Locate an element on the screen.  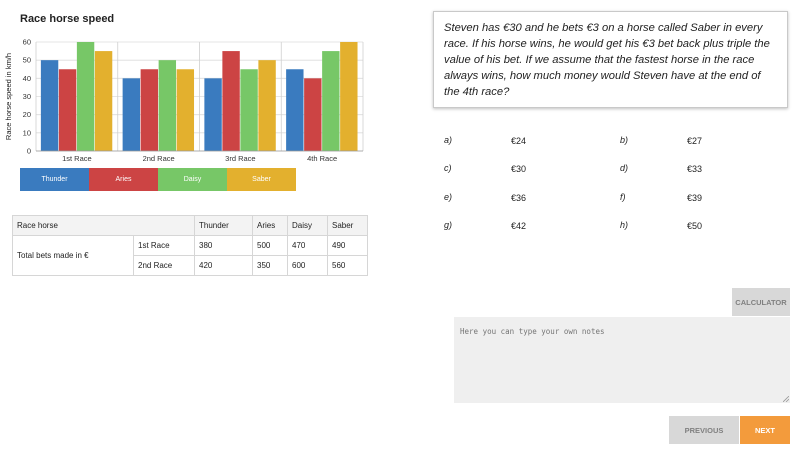
notes-textarea is located at coordinates (622, 360).